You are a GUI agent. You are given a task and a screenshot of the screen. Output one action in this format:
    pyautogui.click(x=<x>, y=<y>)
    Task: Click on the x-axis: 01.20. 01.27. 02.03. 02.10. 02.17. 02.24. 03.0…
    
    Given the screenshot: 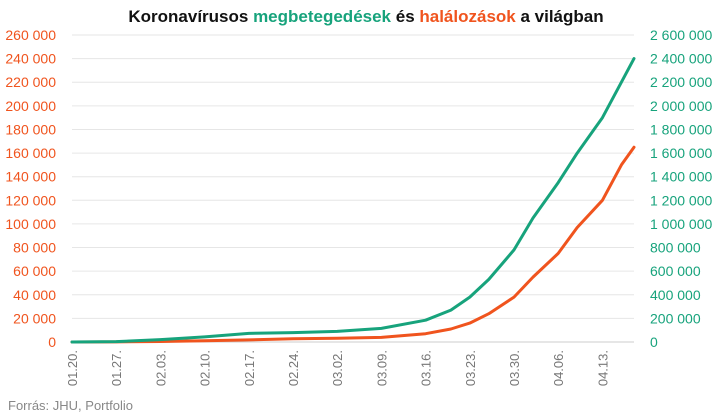 What is the action you would take?
    pyautogui.click(x=337, y=368)
    